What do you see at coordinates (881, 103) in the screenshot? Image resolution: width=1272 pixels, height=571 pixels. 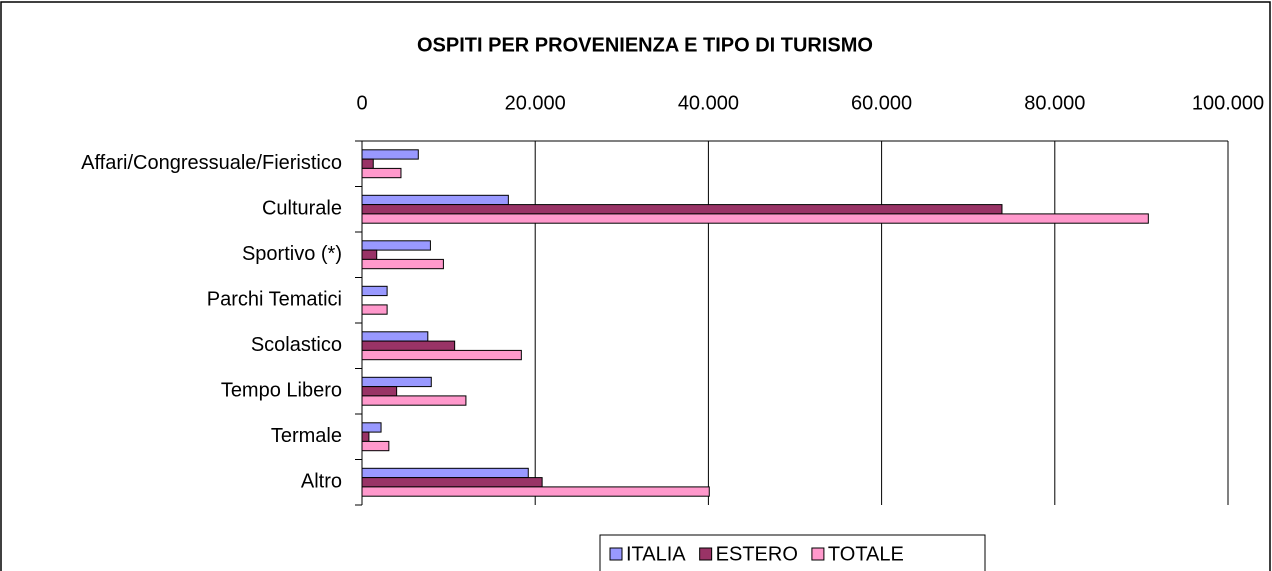 I see `x-tick-label: 60.000` at bounding box center [881, 103].